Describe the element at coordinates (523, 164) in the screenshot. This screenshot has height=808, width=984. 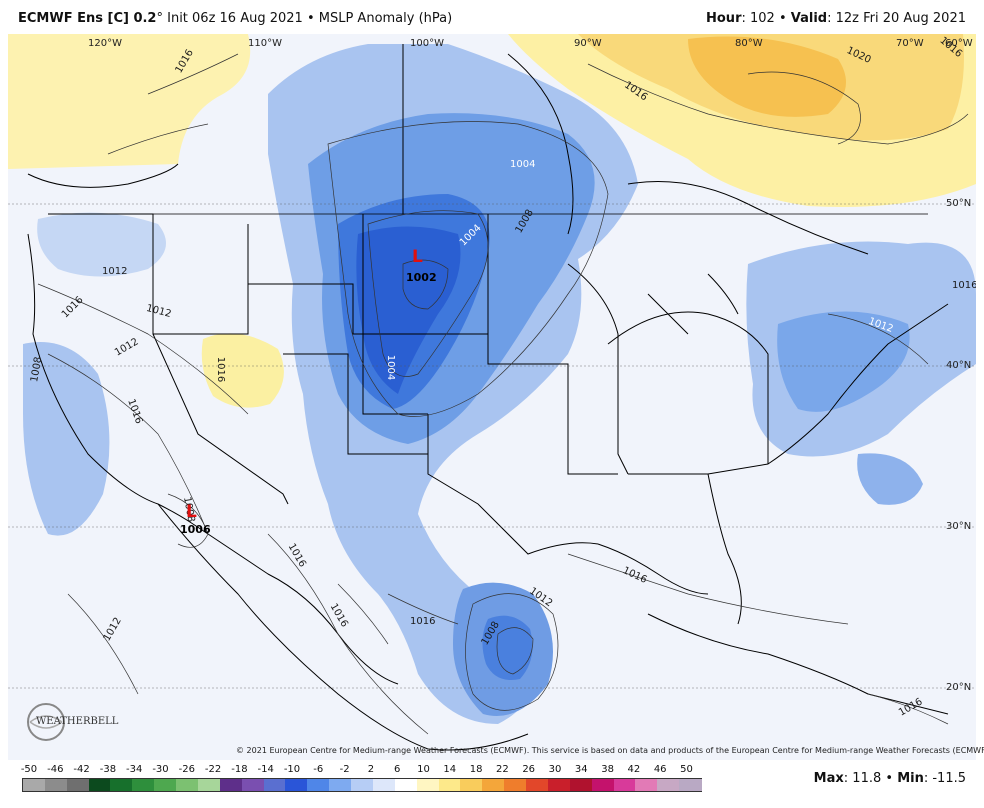
I see `contour-label: 1004` at that location.